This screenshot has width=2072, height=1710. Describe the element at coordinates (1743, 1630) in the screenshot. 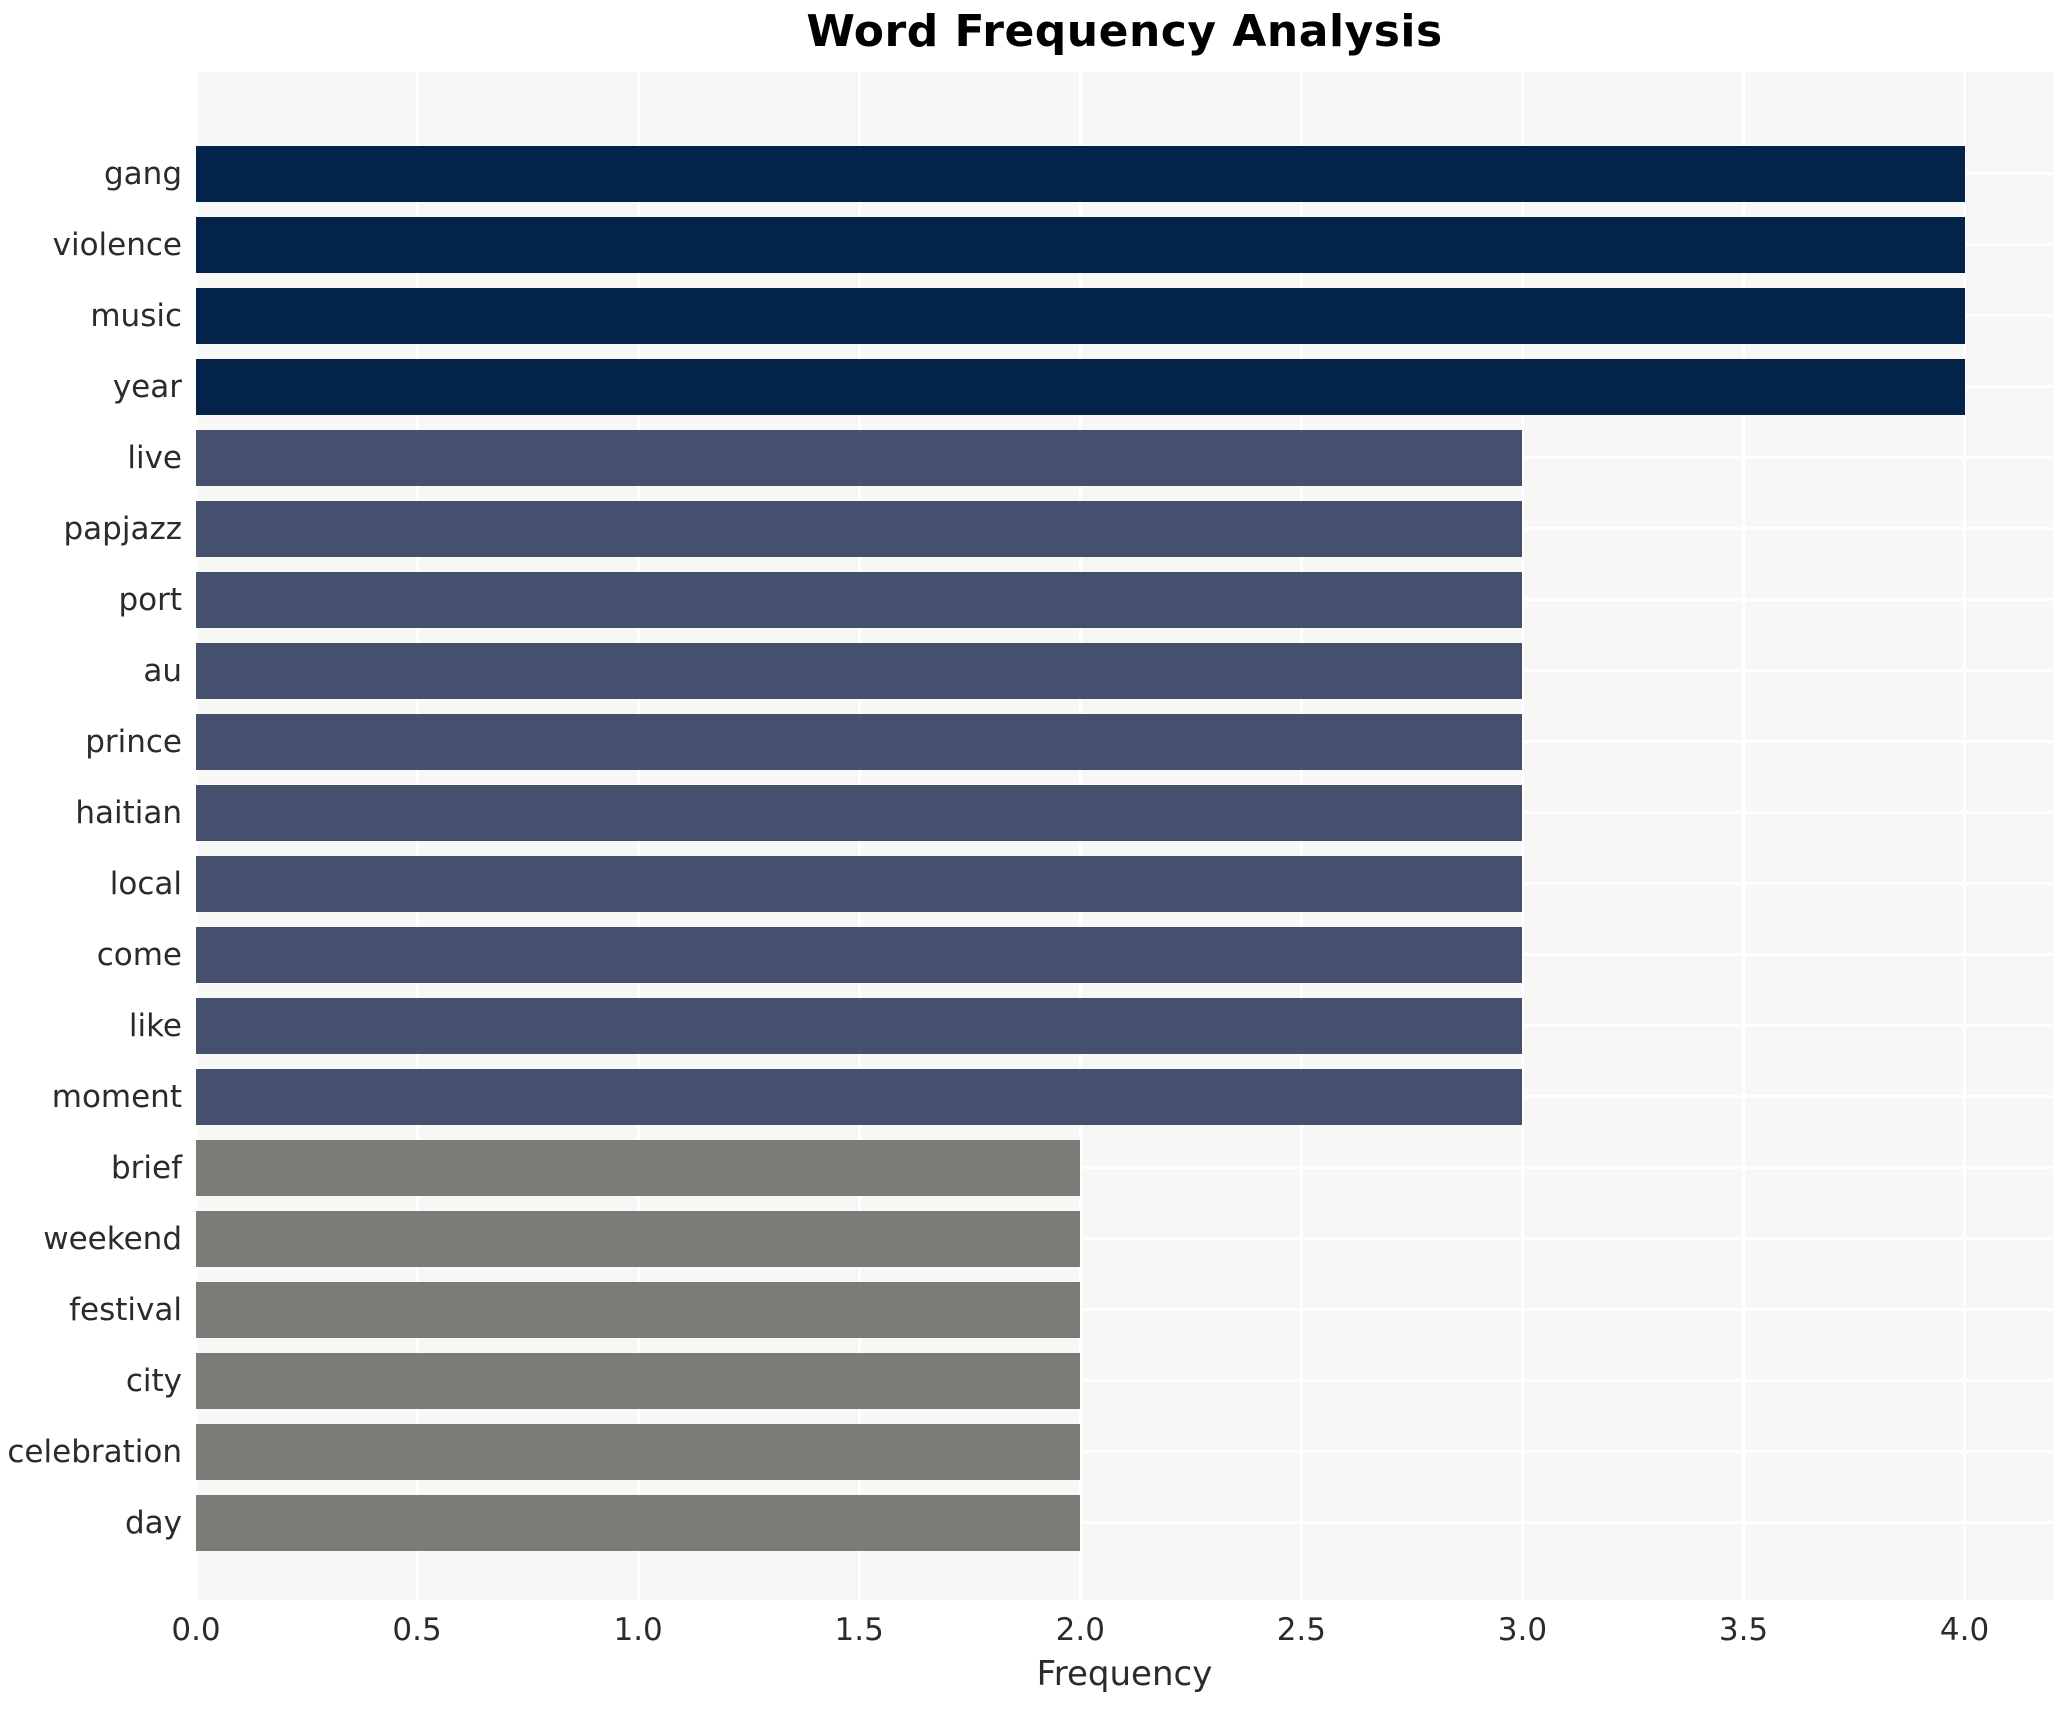

I see `x-tick-label-3.5: 3.5` at that location.